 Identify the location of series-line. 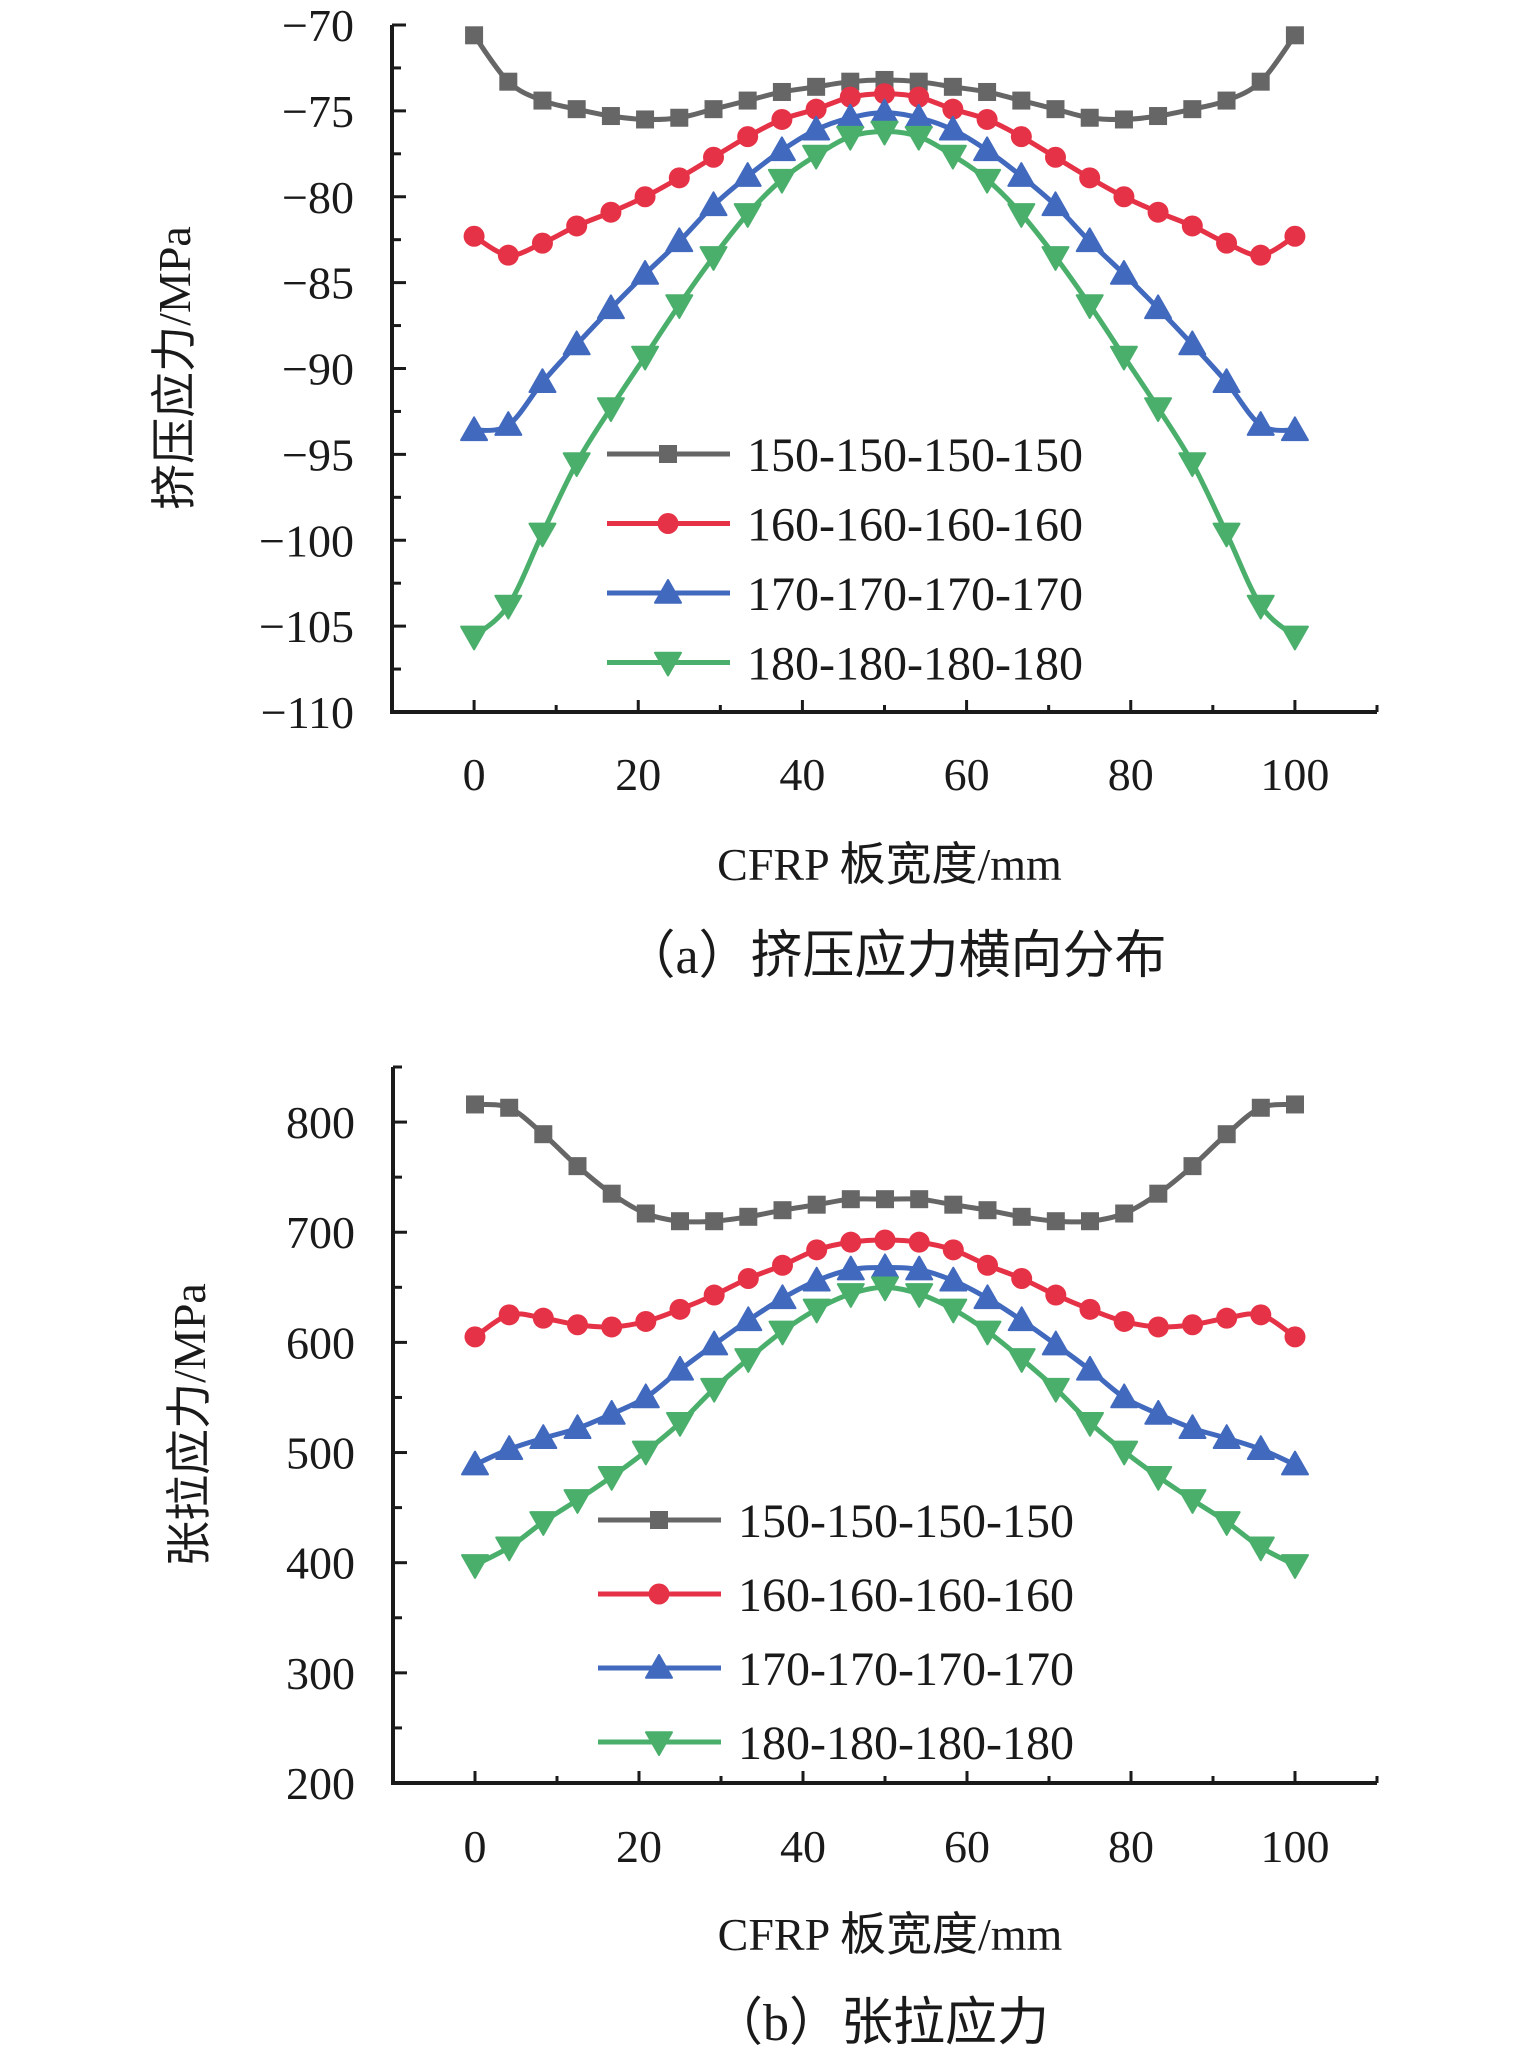
(884, 383).